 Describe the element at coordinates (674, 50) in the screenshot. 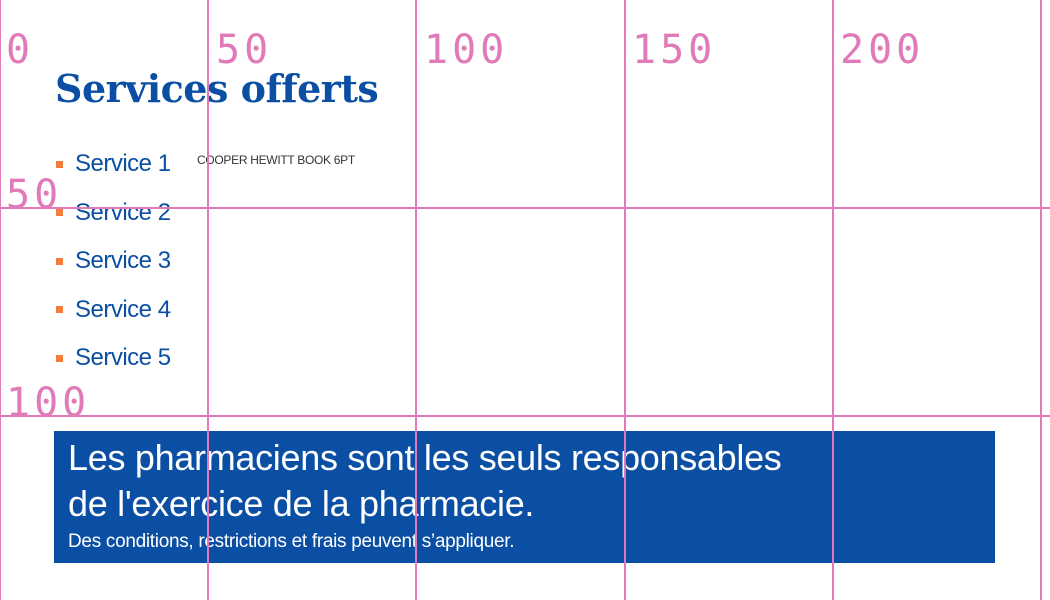

I see `grid-label-top: 150` at that location.